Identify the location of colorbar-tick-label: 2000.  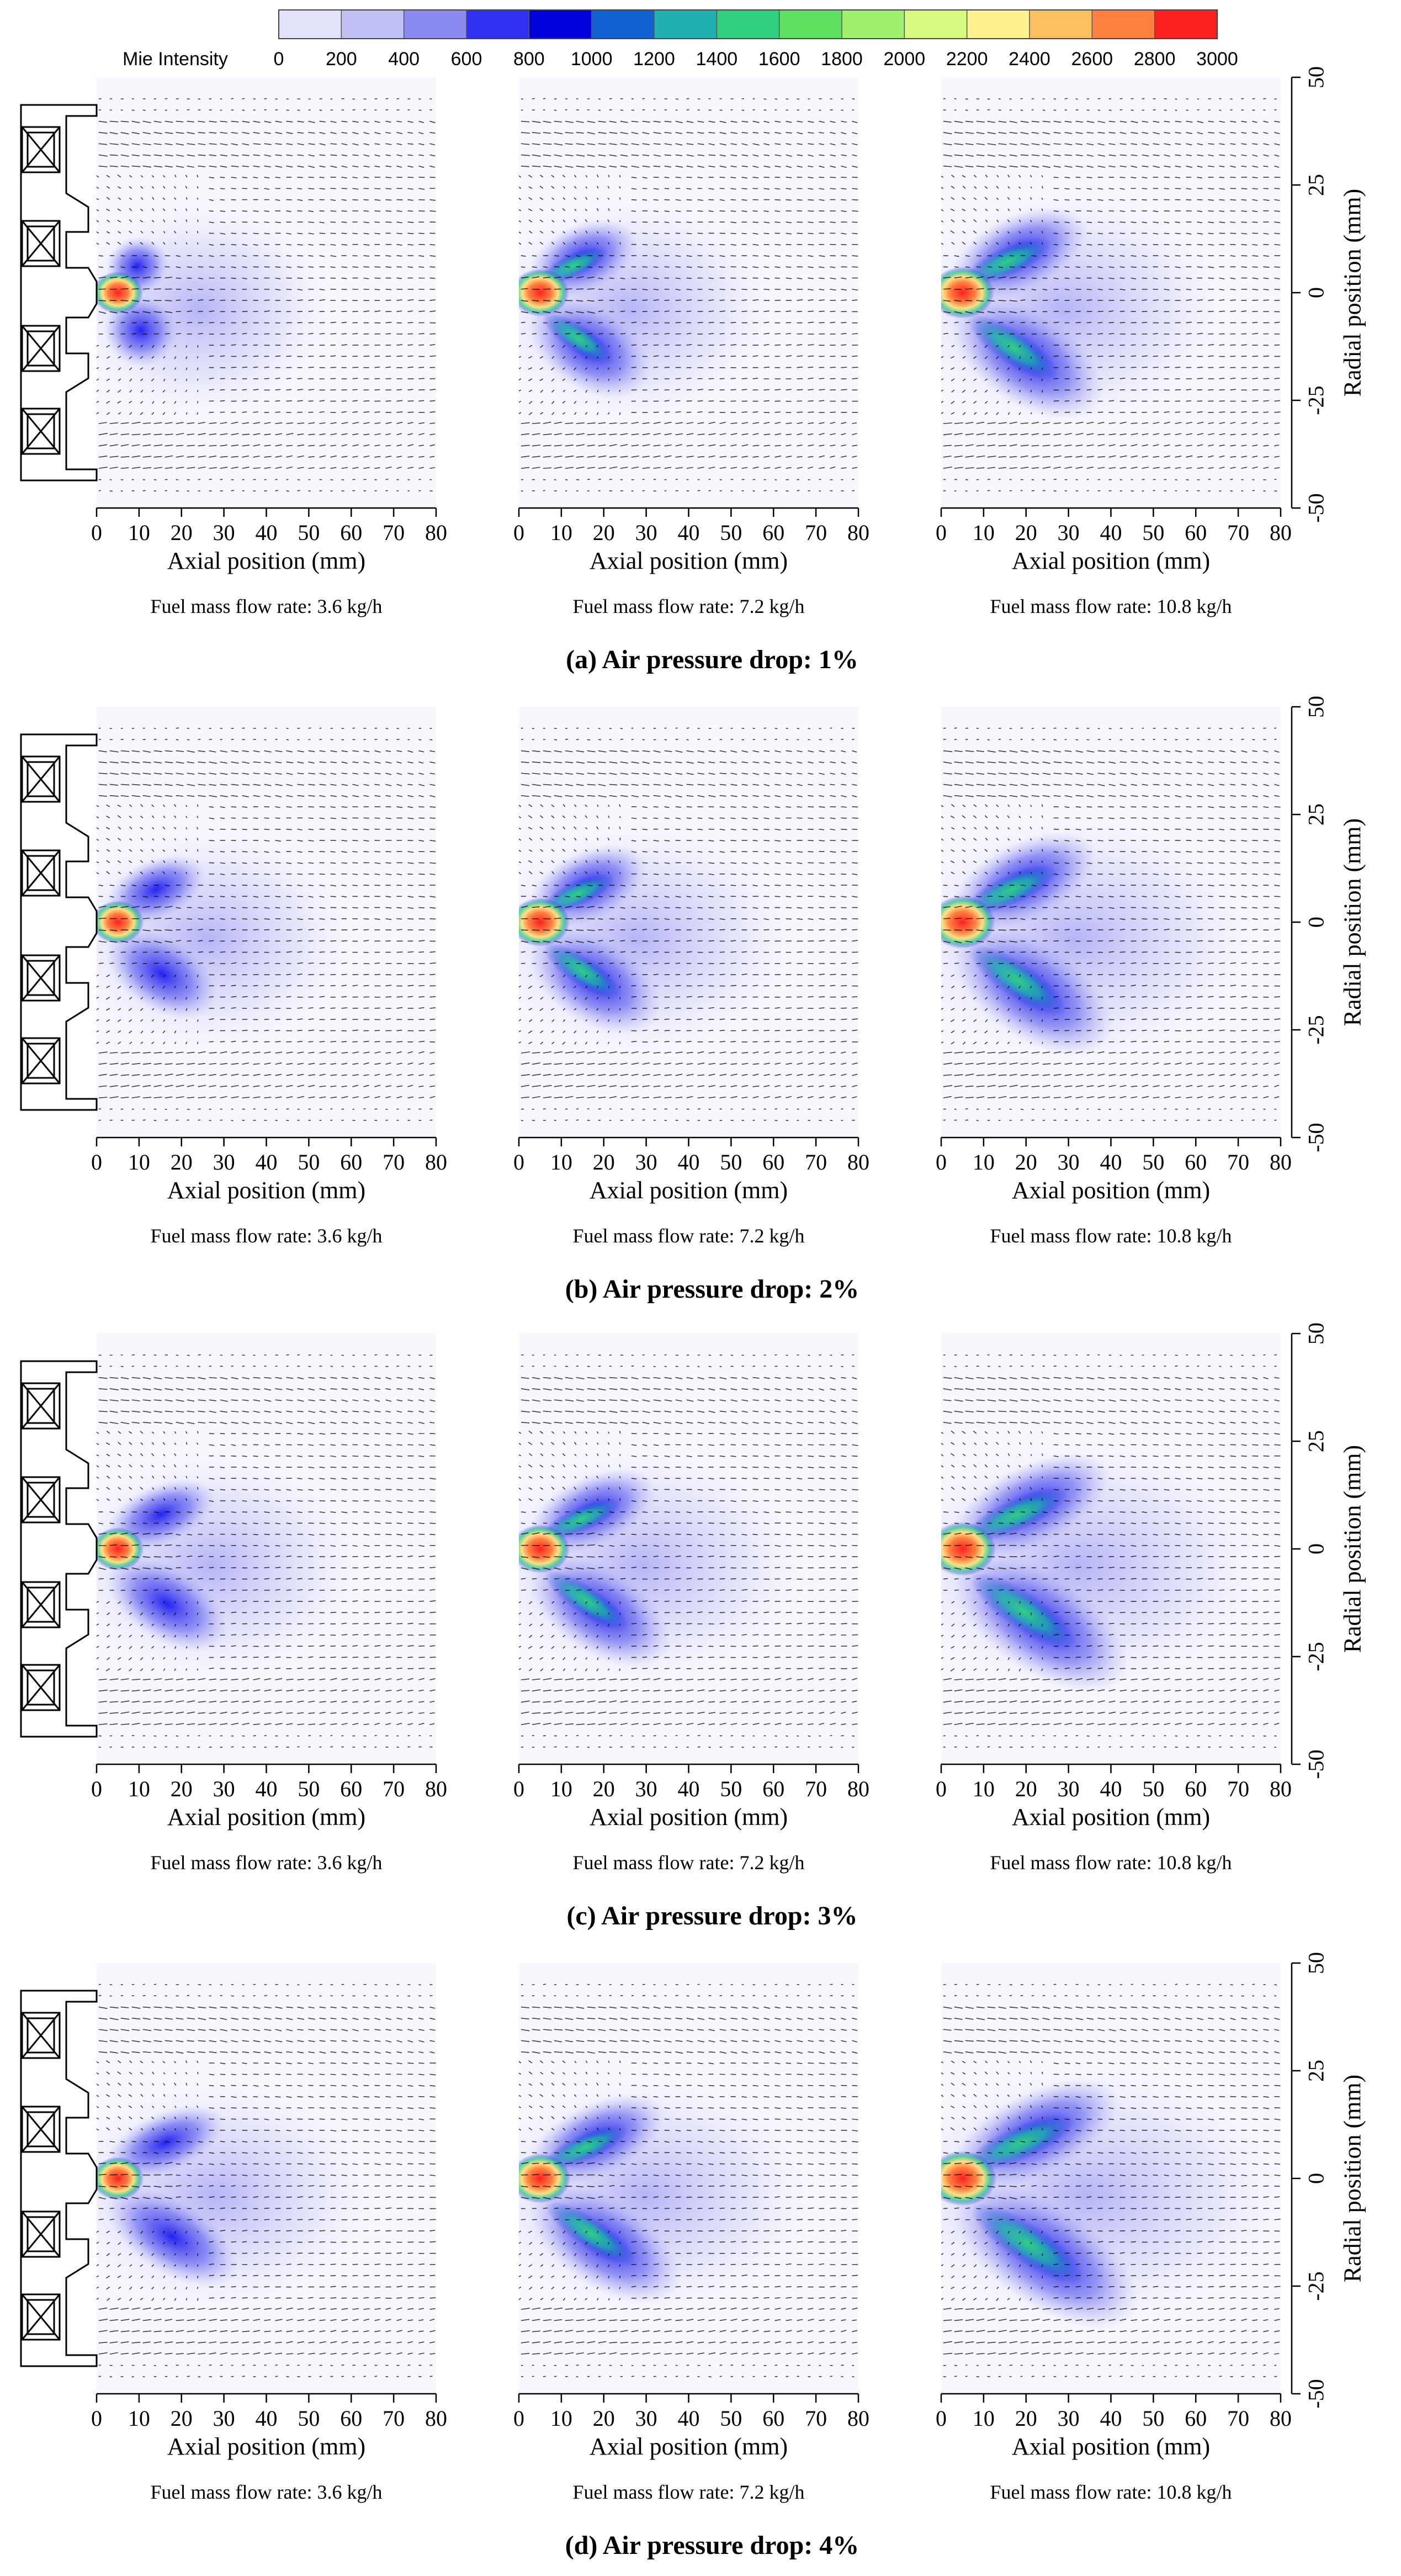
(905, 59).